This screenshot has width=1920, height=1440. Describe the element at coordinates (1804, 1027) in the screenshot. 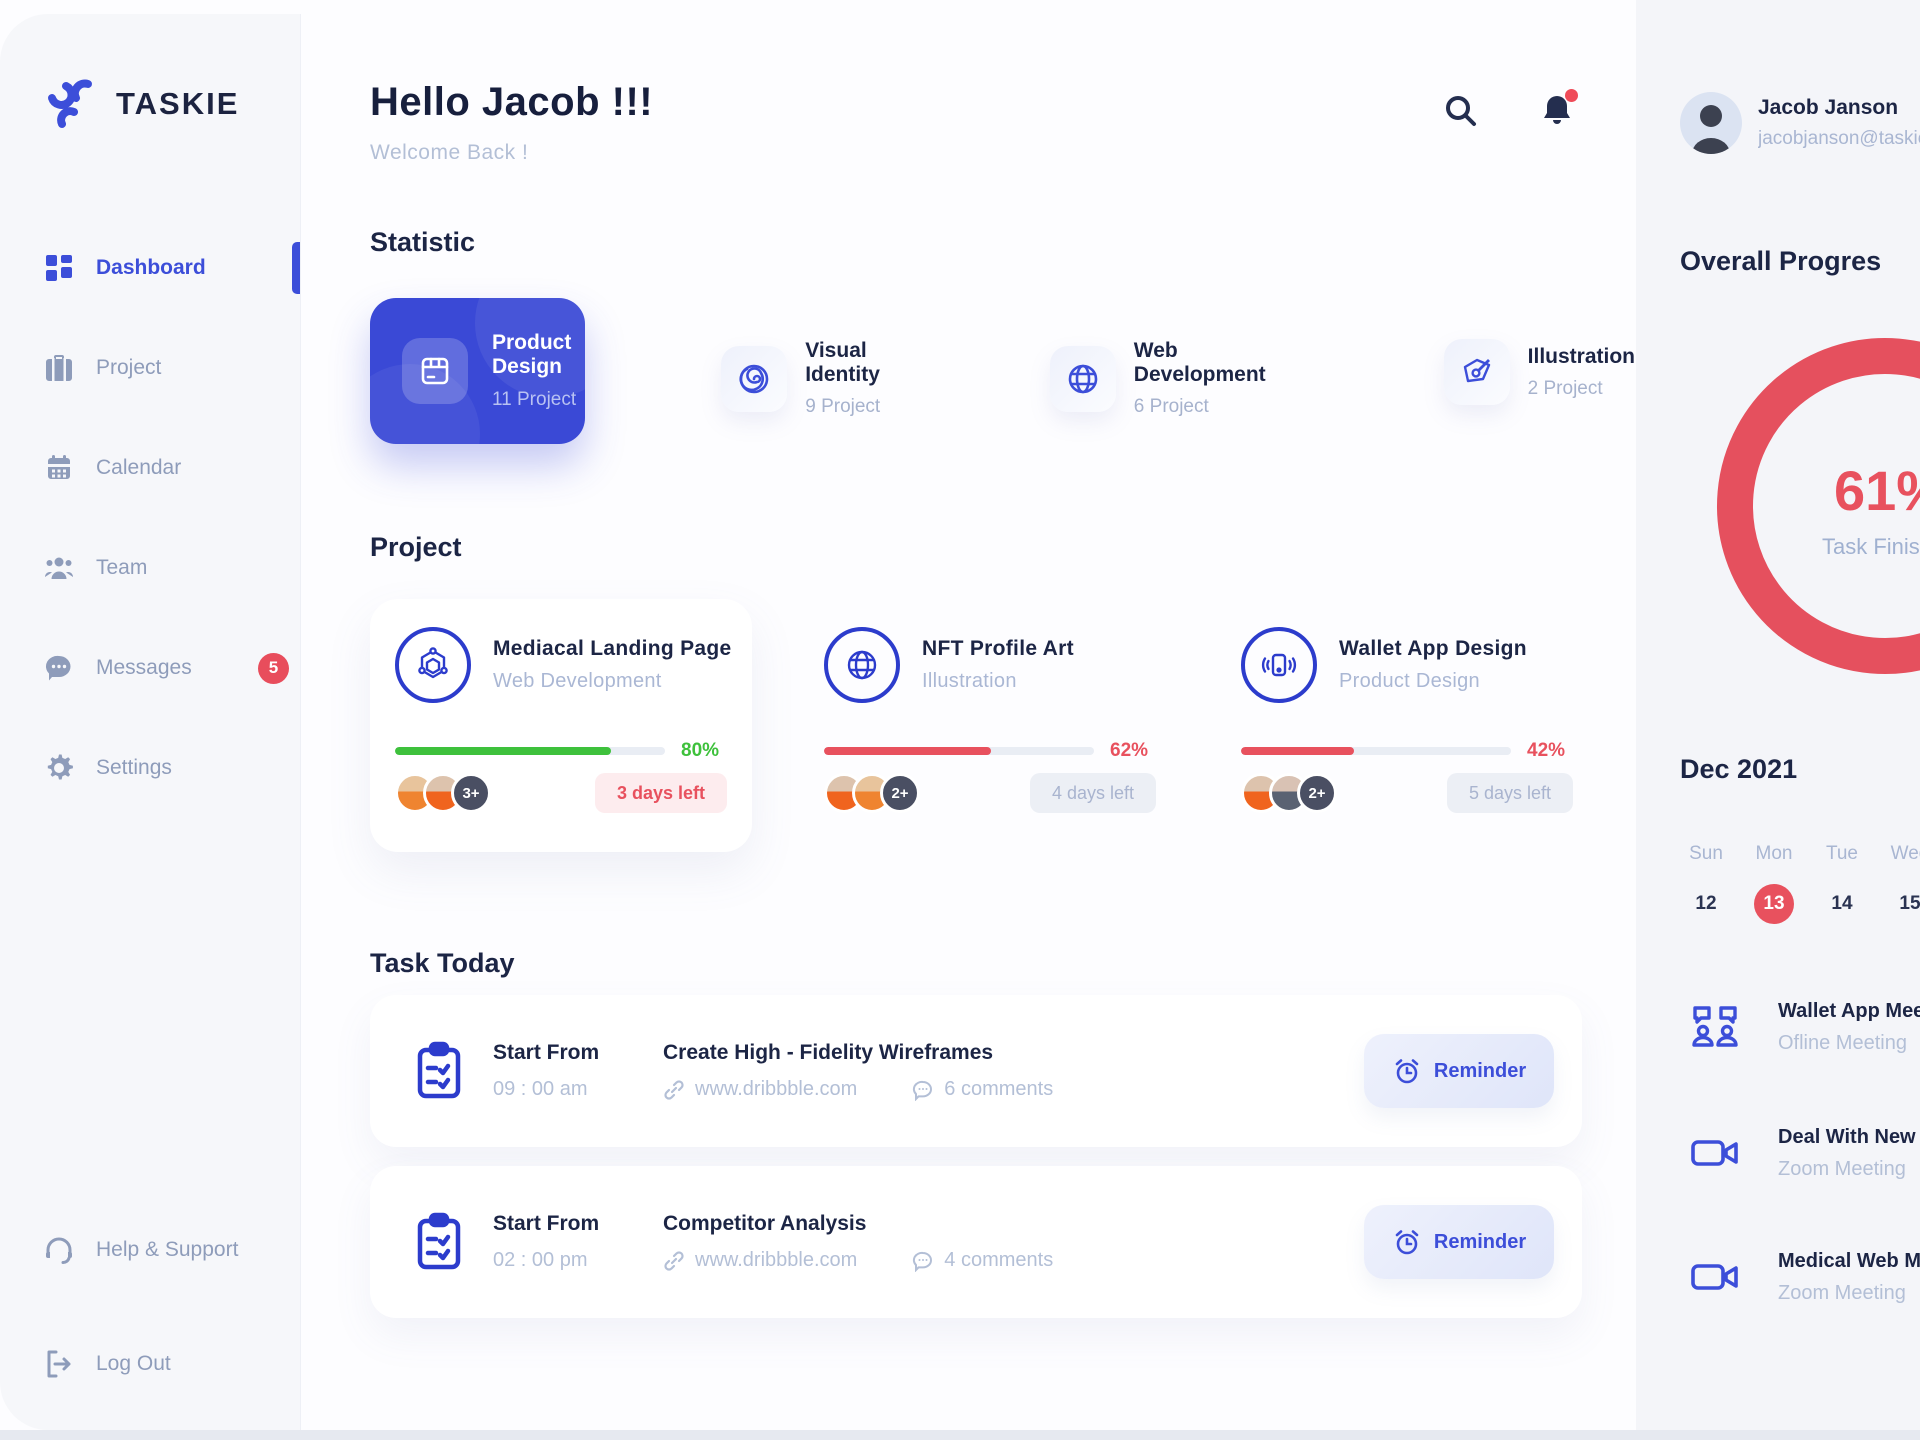

I see `meeting-item: Wallet App Meeting Ofline Meeting` at that location.